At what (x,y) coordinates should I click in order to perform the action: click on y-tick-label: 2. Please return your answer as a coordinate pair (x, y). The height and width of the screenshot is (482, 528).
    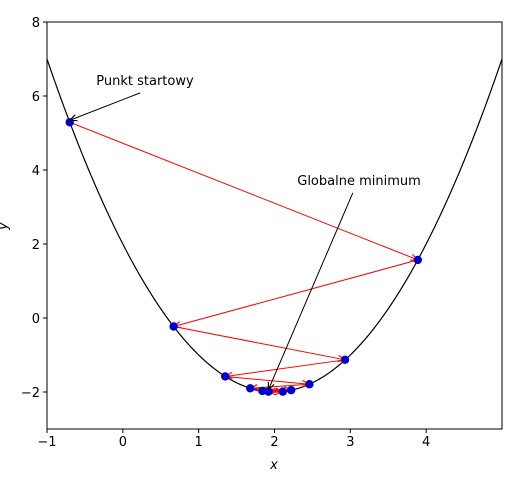
    Looking at the image, I should click on (36, 245).